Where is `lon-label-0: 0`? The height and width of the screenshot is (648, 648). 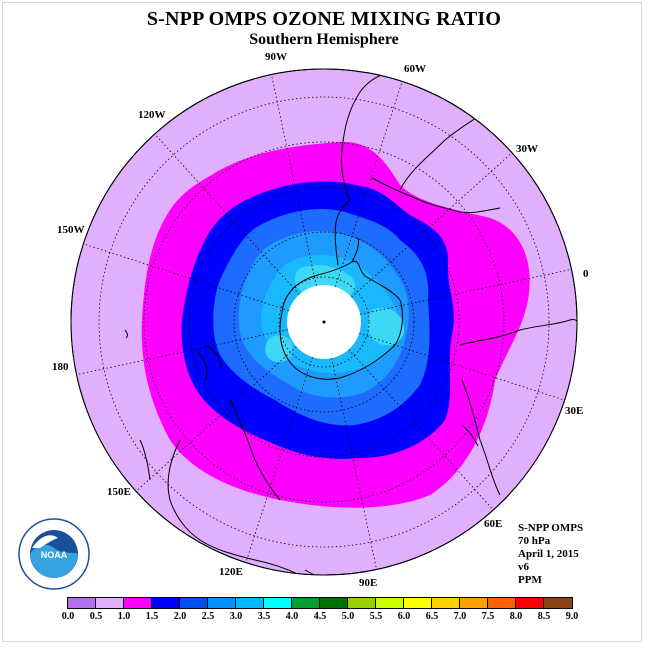
lon-label-0: 0 is located at coordinates (586, 274).